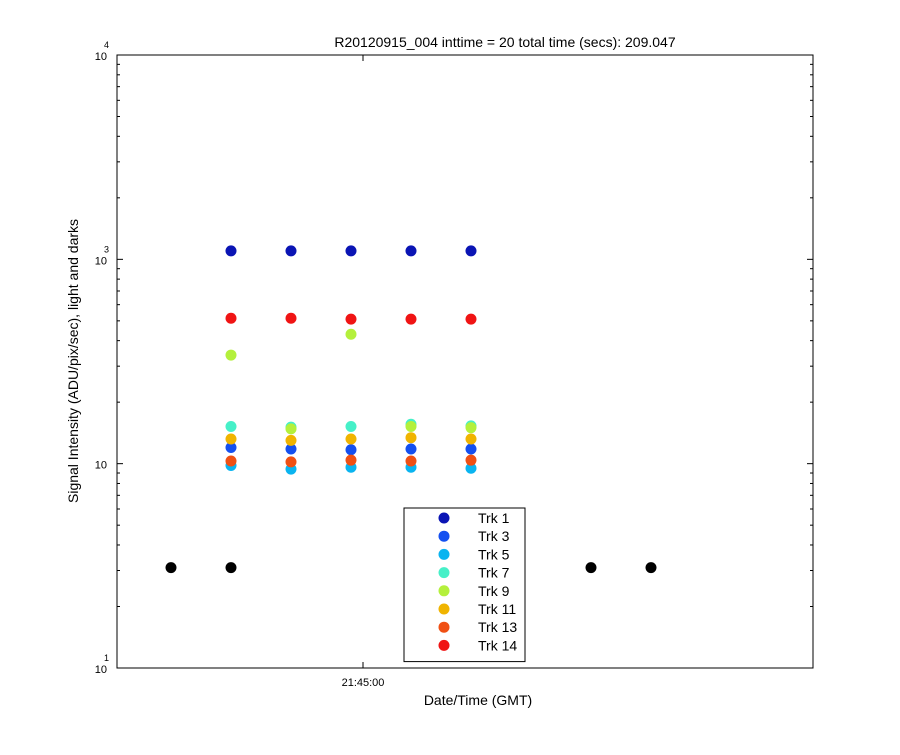  What do you see at coordinates (494, 573) in the screenshot?
I see `legend-label: Trk 7` at bounding box center [494, 573].